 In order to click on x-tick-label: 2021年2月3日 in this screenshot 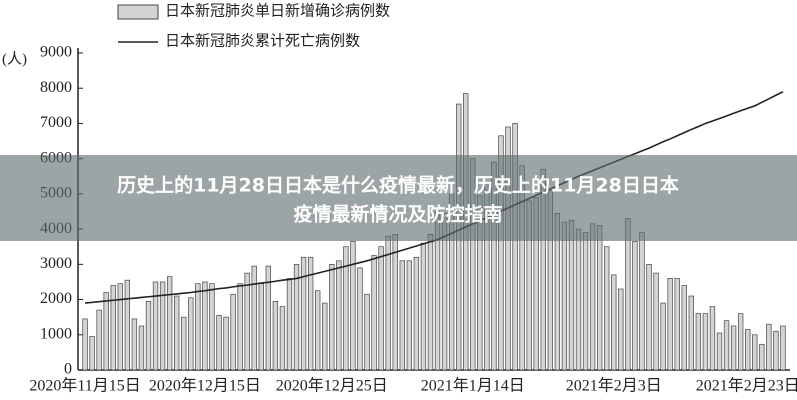, I will do `click(614, 386)`.